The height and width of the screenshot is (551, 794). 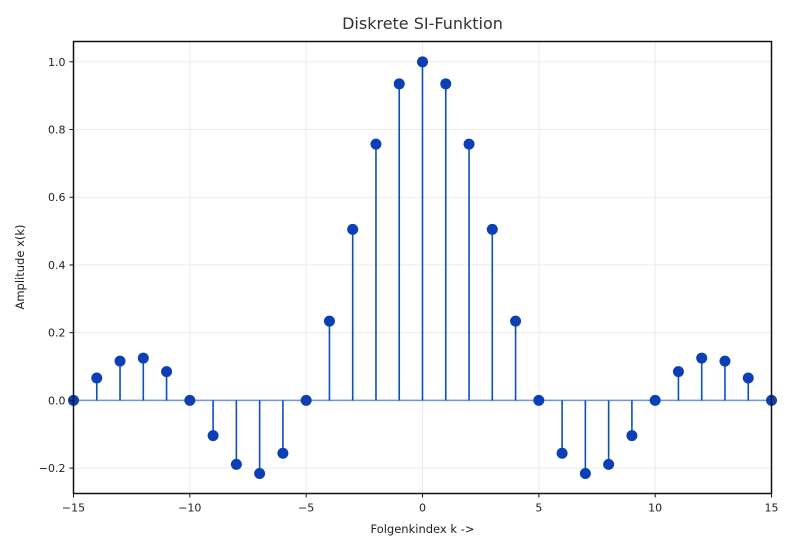 I want to click on x-tick-label: −15, so click(x=73, y=508).